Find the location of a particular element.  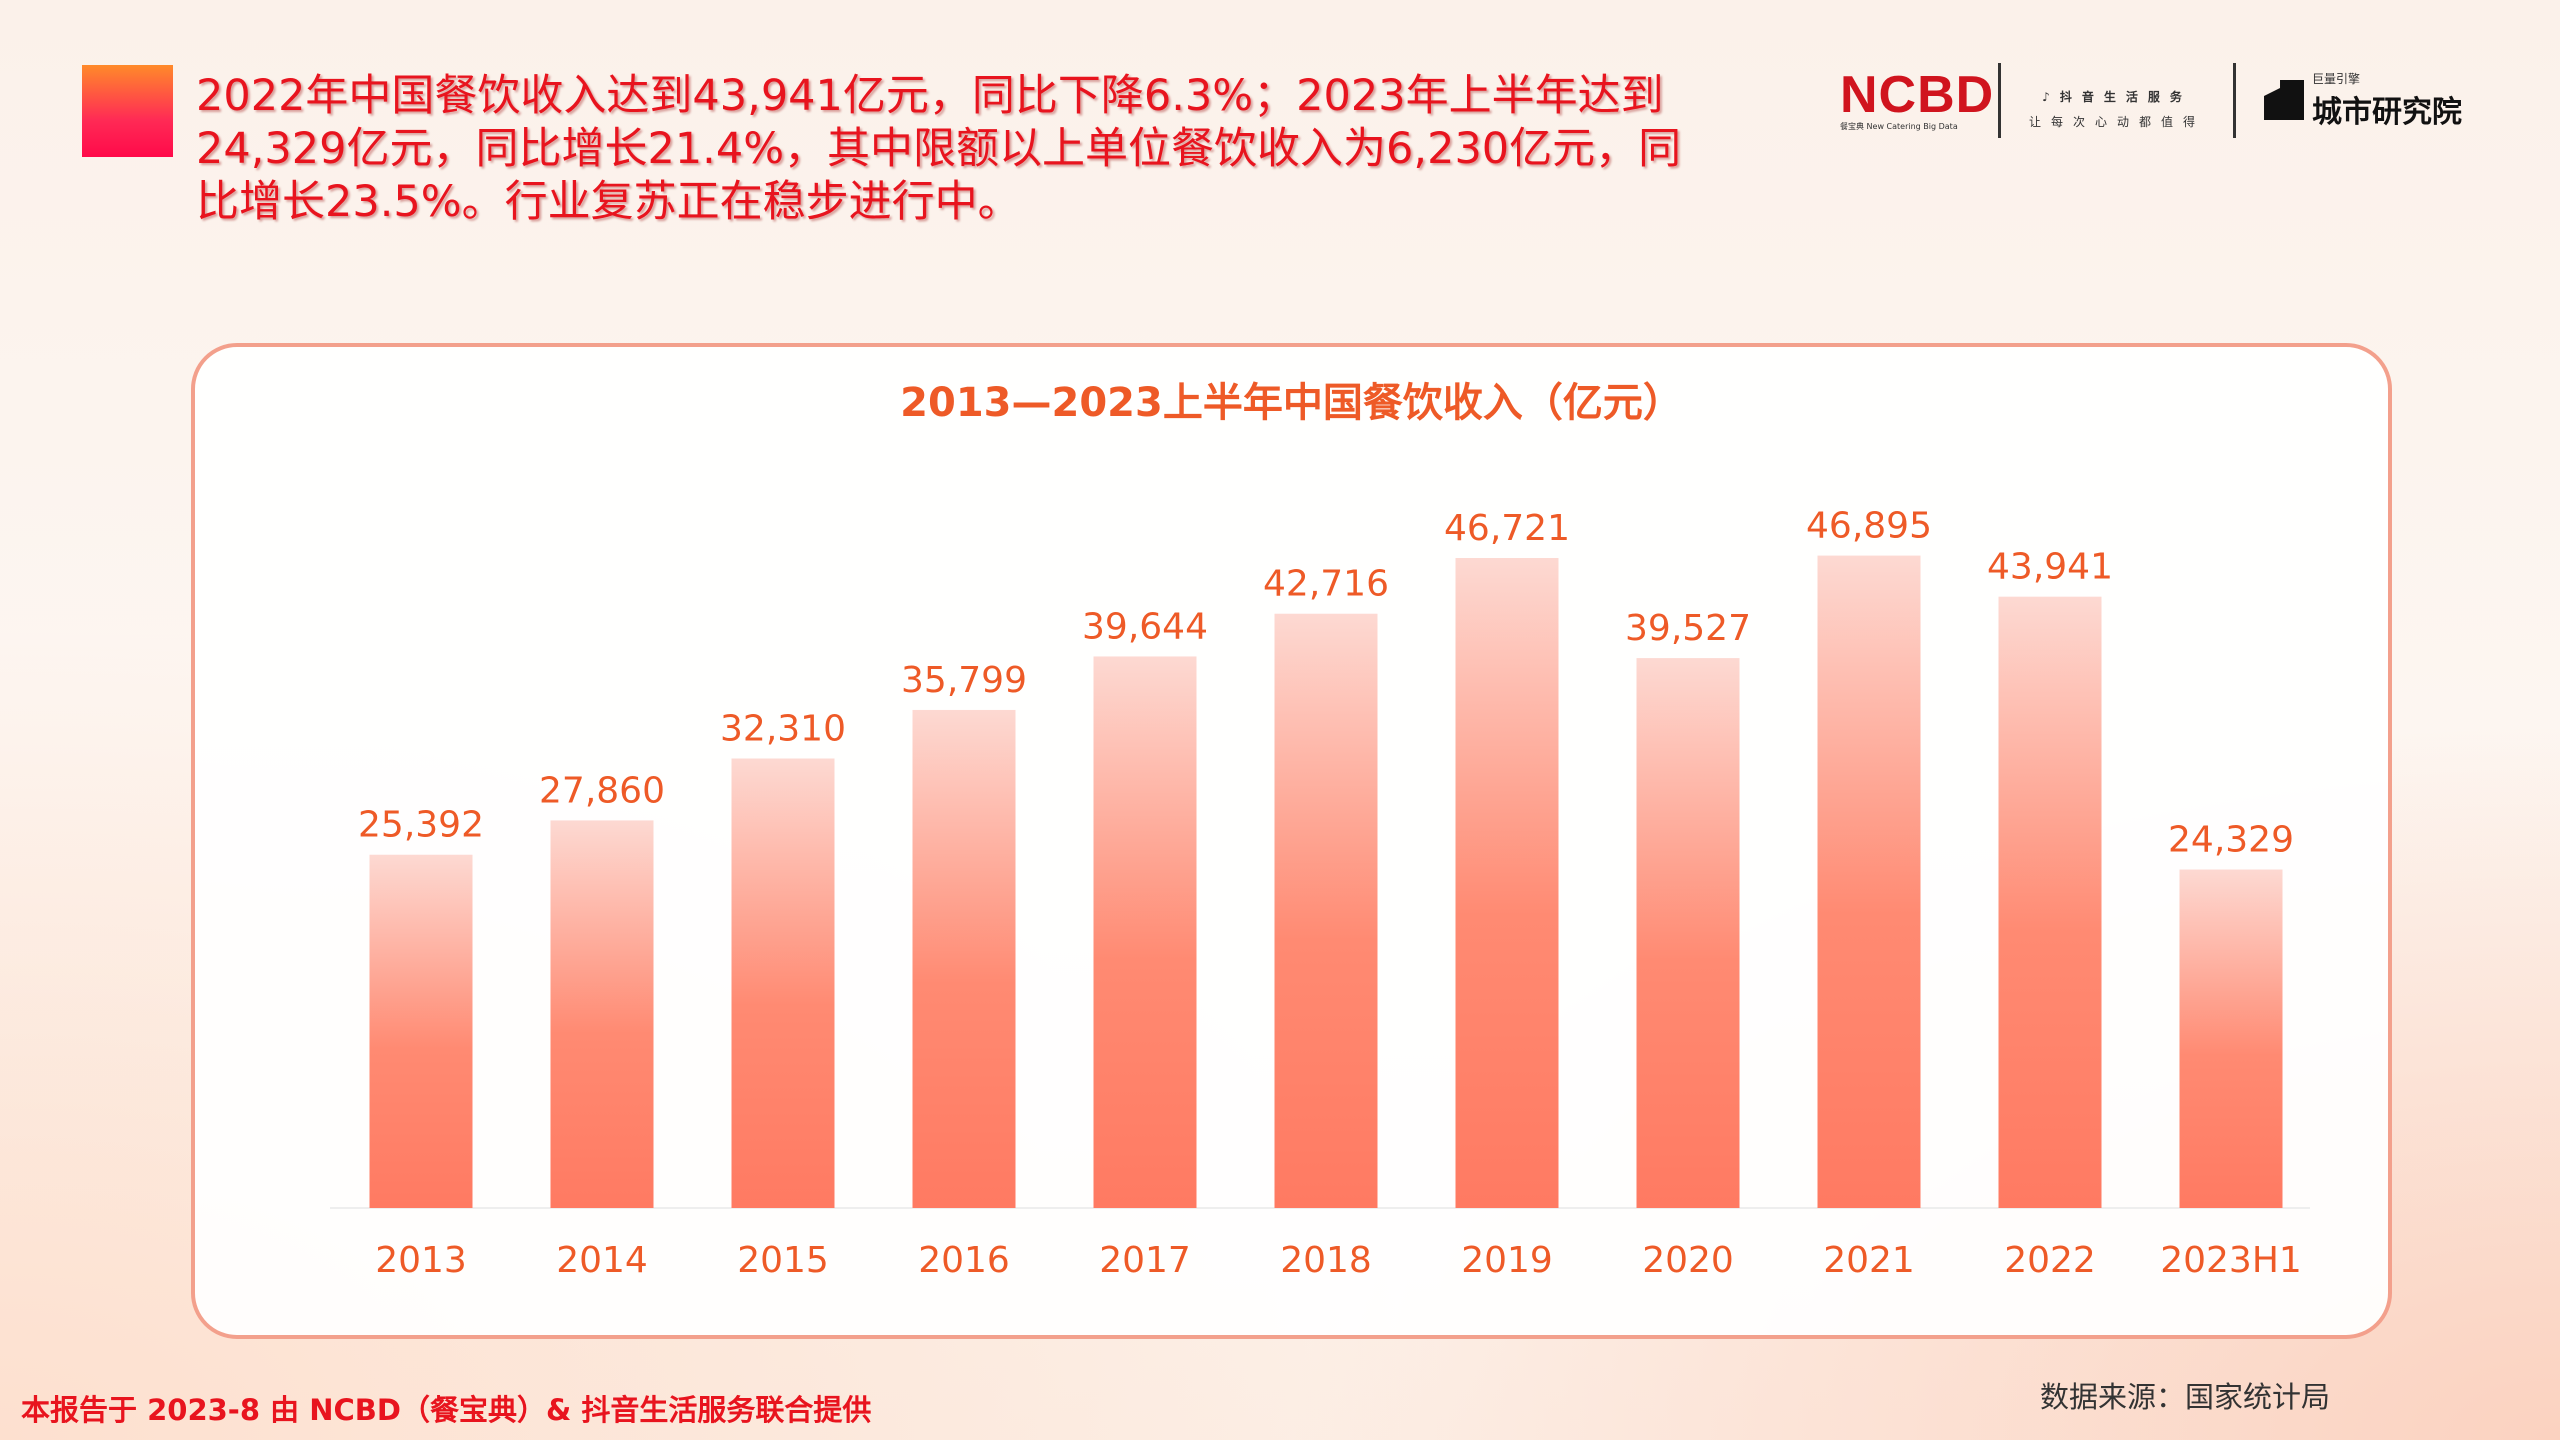

bar-2017 is located at coordinates (1145, 932).